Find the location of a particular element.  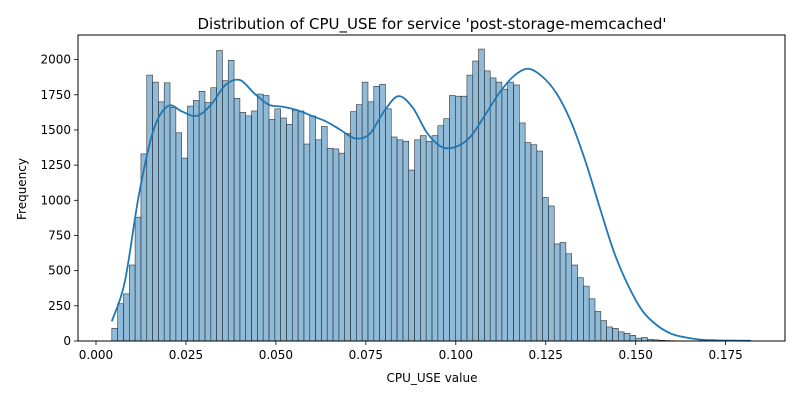

y-tick-label: 250 is located at coordinates (59, 306).